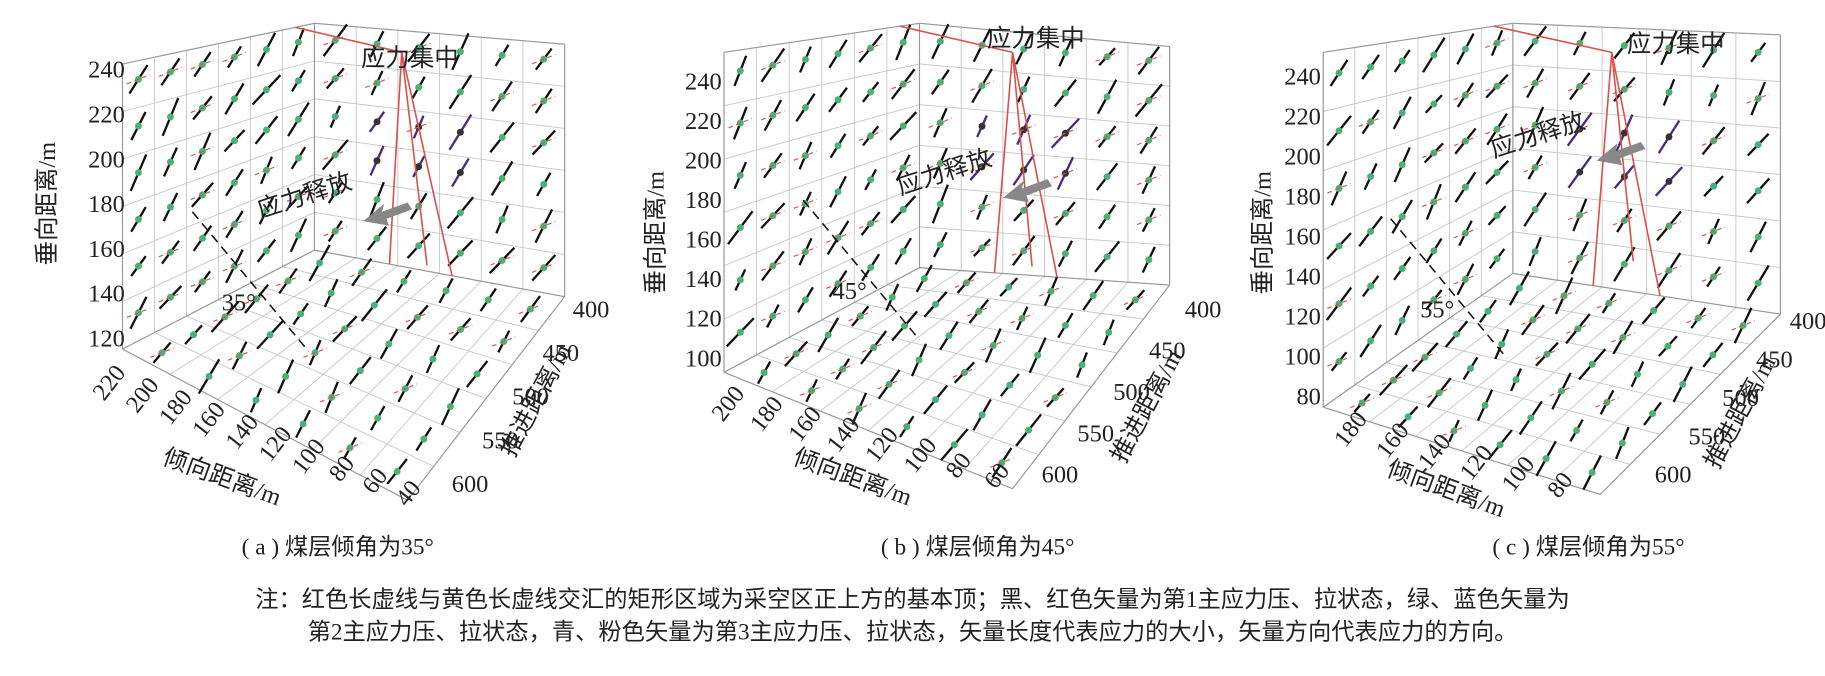 Image resolution: width=1825 pixels, height=676 pixels. What do you see at coordinates (1707, 436) in the screenshot?
I see `advance-tick-label: 550` at bounding box center [1707, 436].